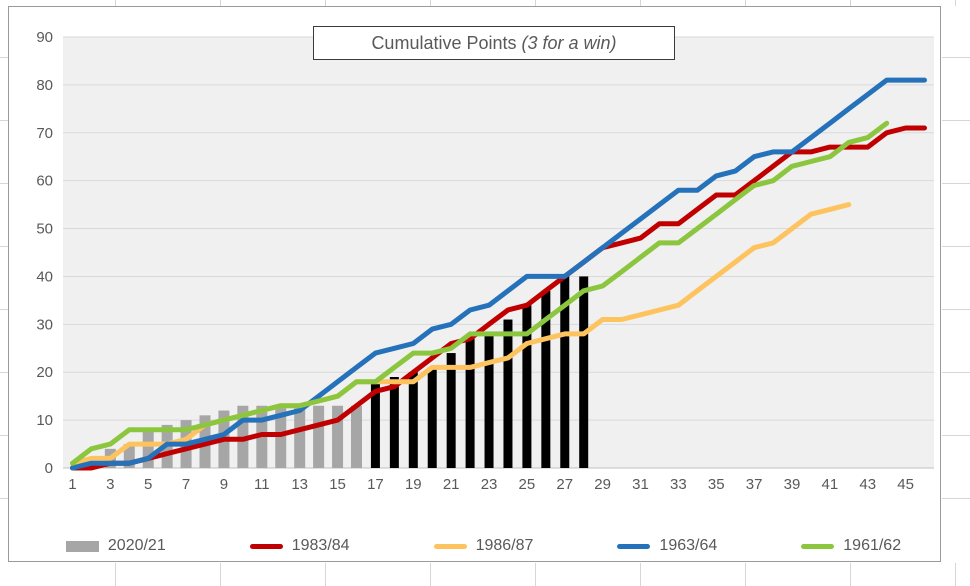  Describe the element at coordinates (489, 484) in the screenshot. I see `x-axis-label-23: 23` at that location.